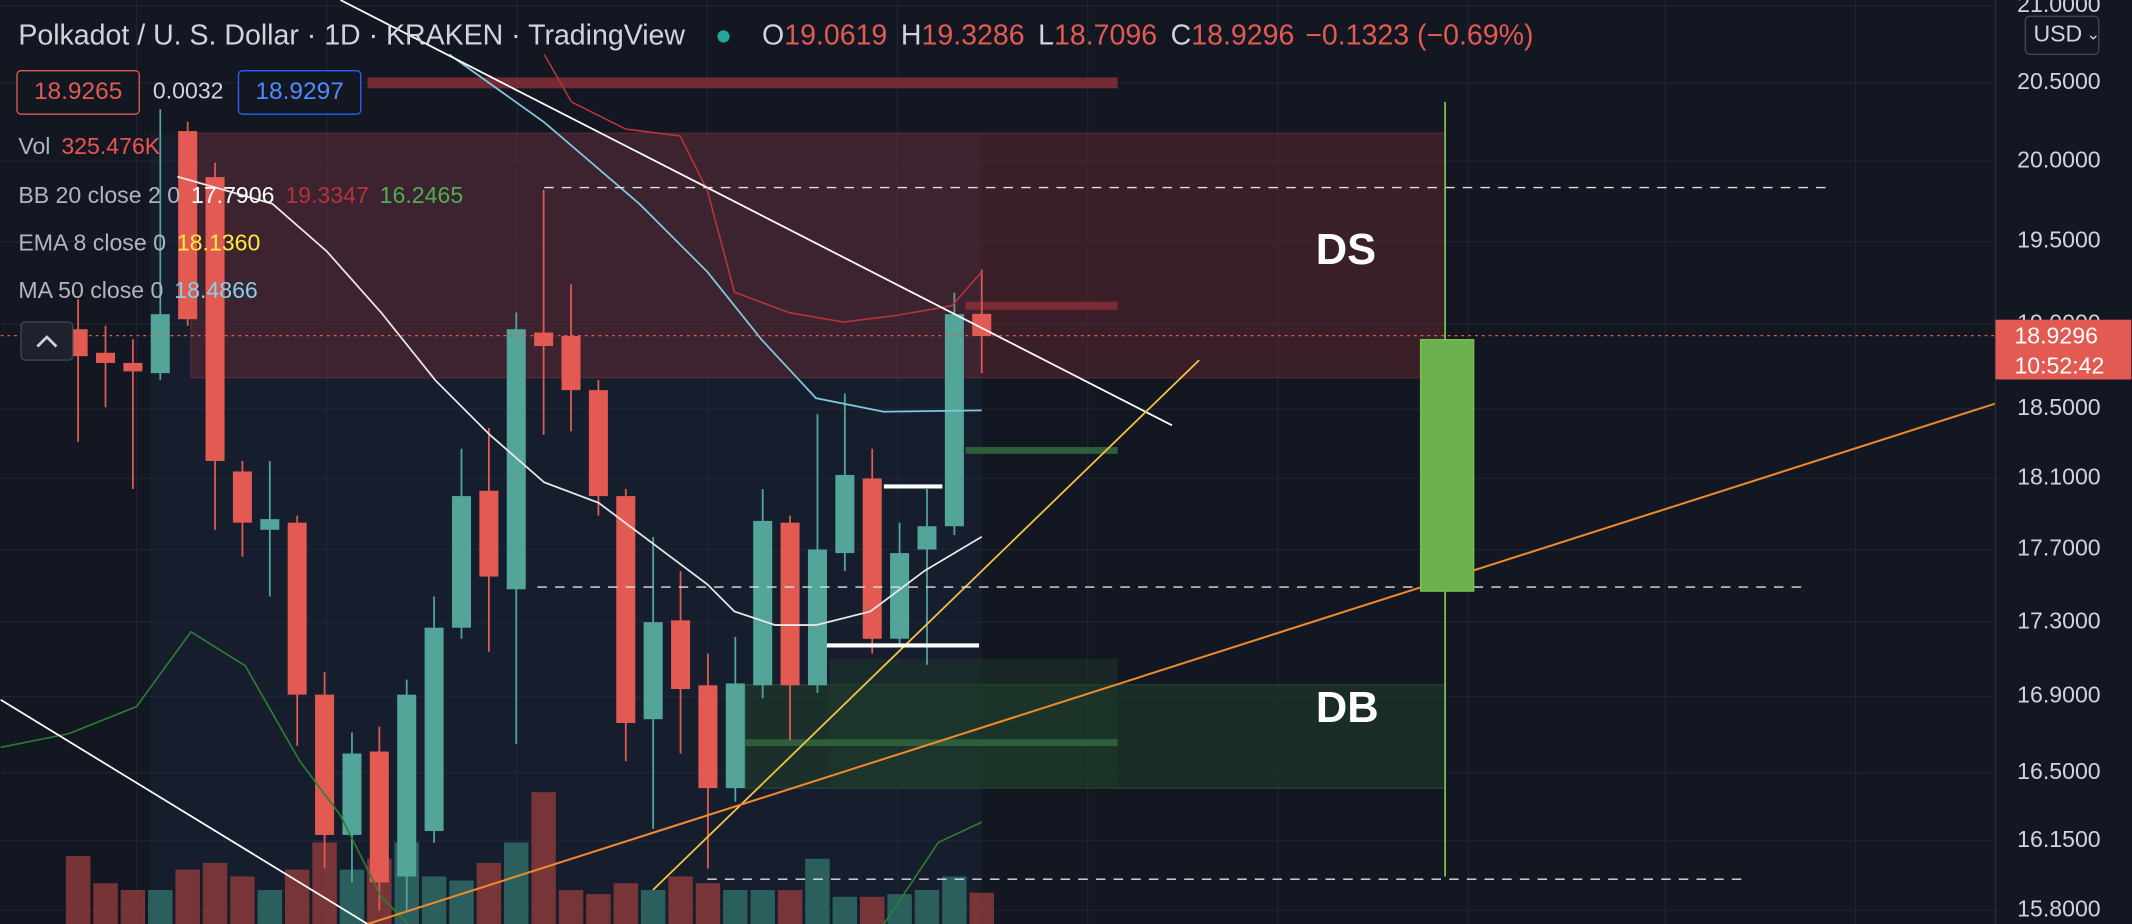 Image resolution: width=2132 pixels, height=924 pixels. I want to click on y-tick-label: 15.8000, so click(2058, 909).